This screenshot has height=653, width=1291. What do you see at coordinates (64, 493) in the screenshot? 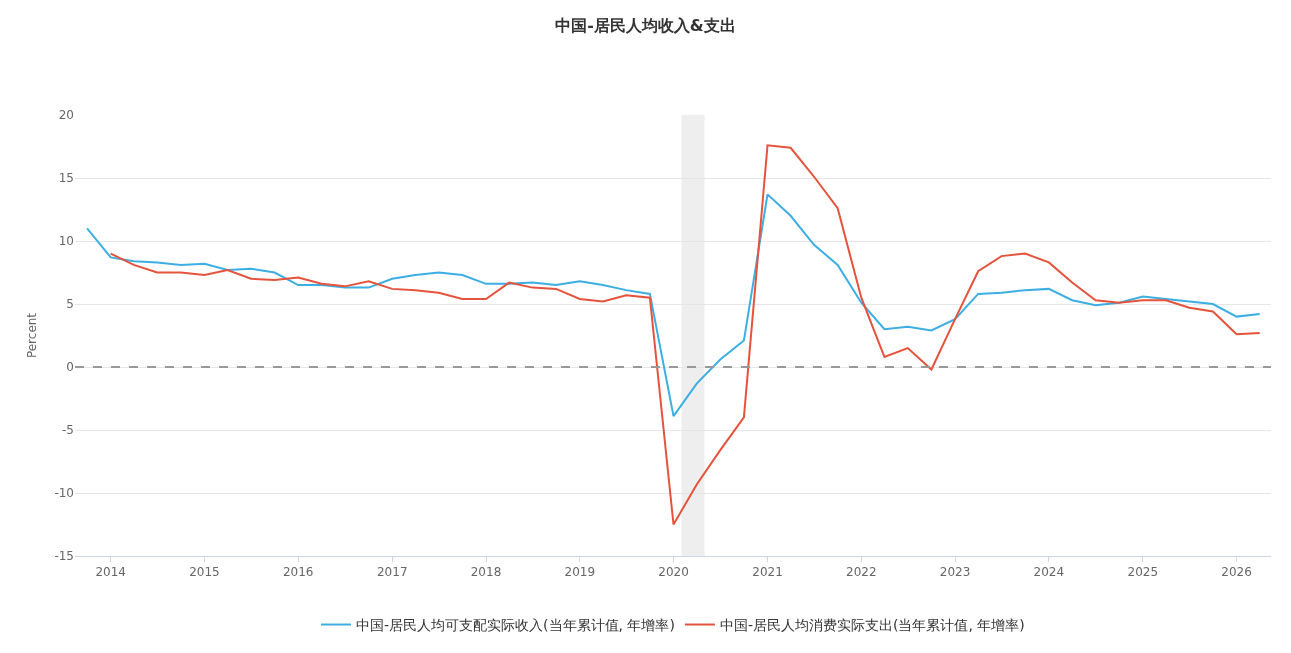
I see `y-tick-label: -10` at bounding box center [64, 493].